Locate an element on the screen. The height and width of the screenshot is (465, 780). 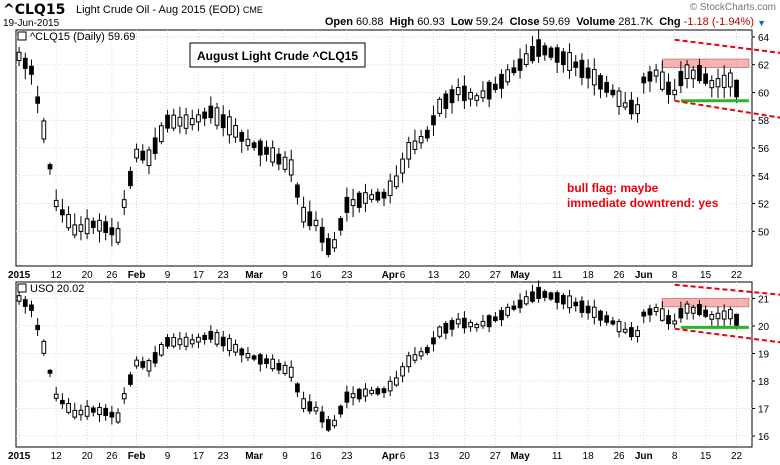
chart-title: August Light Crude ^CLQ15 is located at coordinates (277, 56).